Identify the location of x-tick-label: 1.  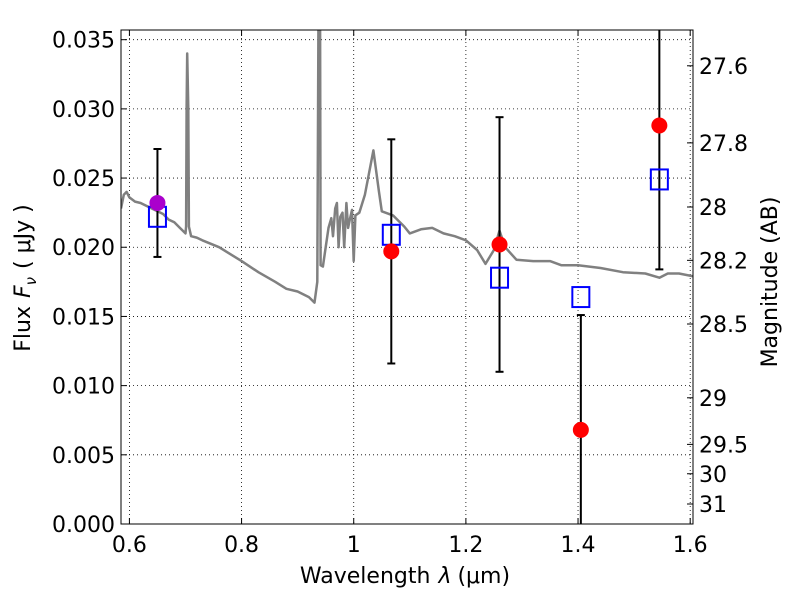
(354, 545).